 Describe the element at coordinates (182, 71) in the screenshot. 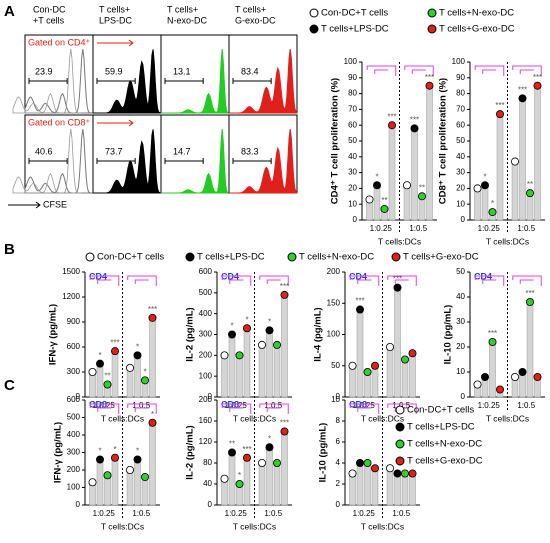

I see `flow-percent: 13.1` at that location.